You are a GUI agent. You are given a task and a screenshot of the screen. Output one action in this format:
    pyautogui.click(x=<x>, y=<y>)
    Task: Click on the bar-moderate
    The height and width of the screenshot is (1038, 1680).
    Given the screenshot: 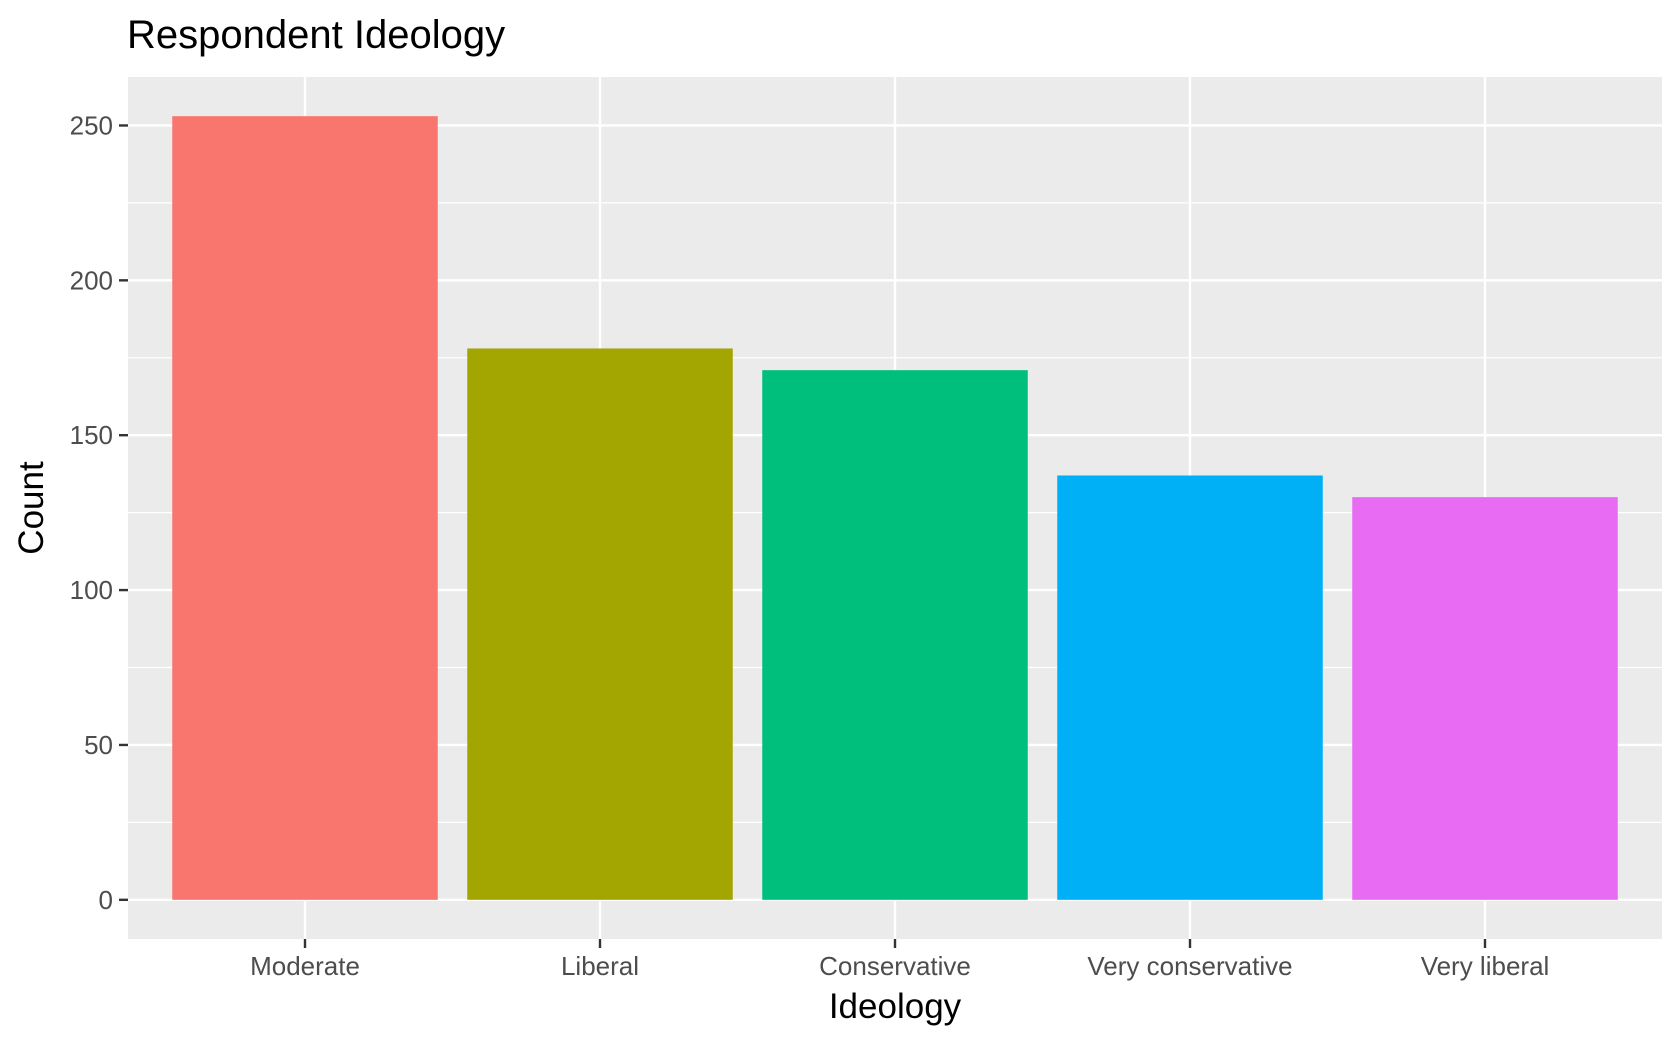 What is the action you would take?
    pyautogui.click(x=305, y=508)
    